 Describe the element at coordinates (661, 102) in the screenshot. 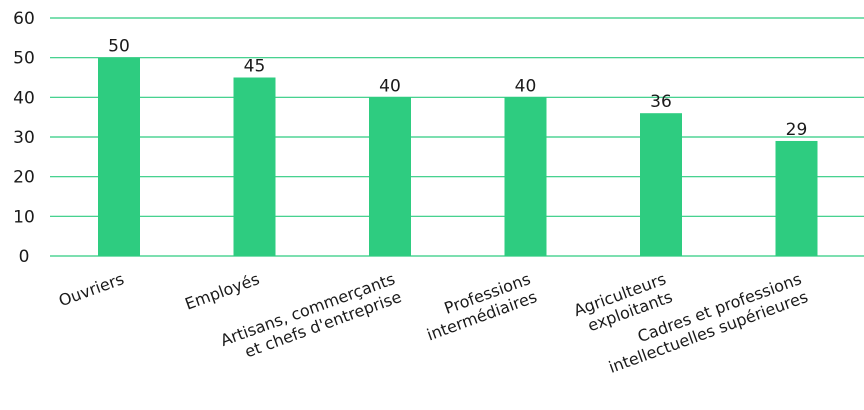

I see `data-label: 36` at that location.